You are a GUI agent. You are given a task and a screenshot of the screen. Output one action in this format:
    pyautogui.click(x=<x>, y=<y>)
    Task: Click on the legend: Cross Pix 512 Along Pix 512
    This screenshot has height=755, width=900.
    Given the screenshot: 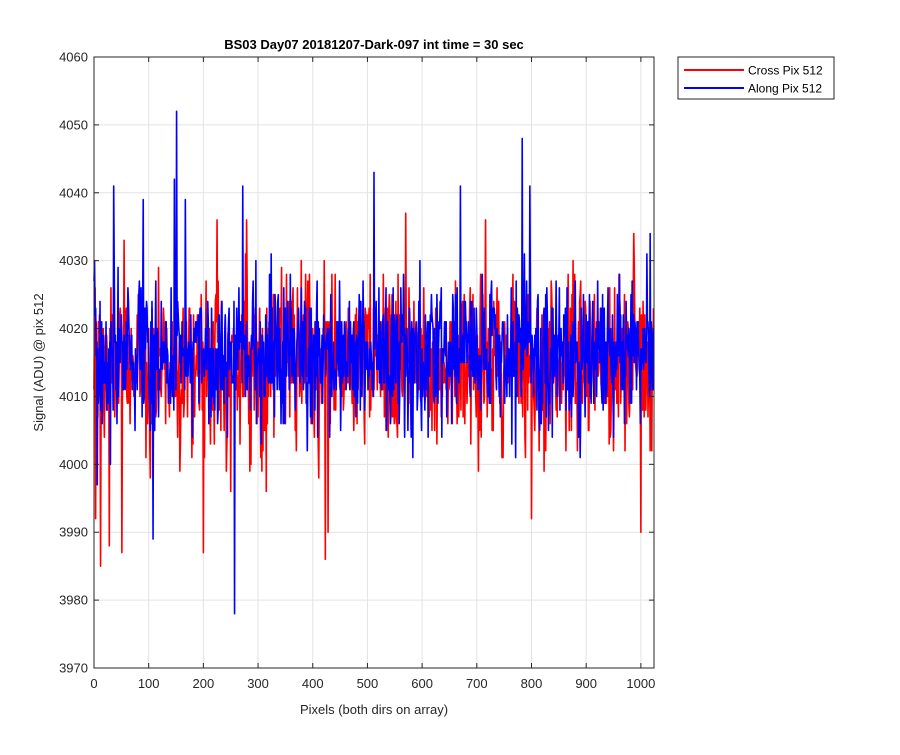 What is the action you would take?
    pyautogui.click(x=756, y=78)
    